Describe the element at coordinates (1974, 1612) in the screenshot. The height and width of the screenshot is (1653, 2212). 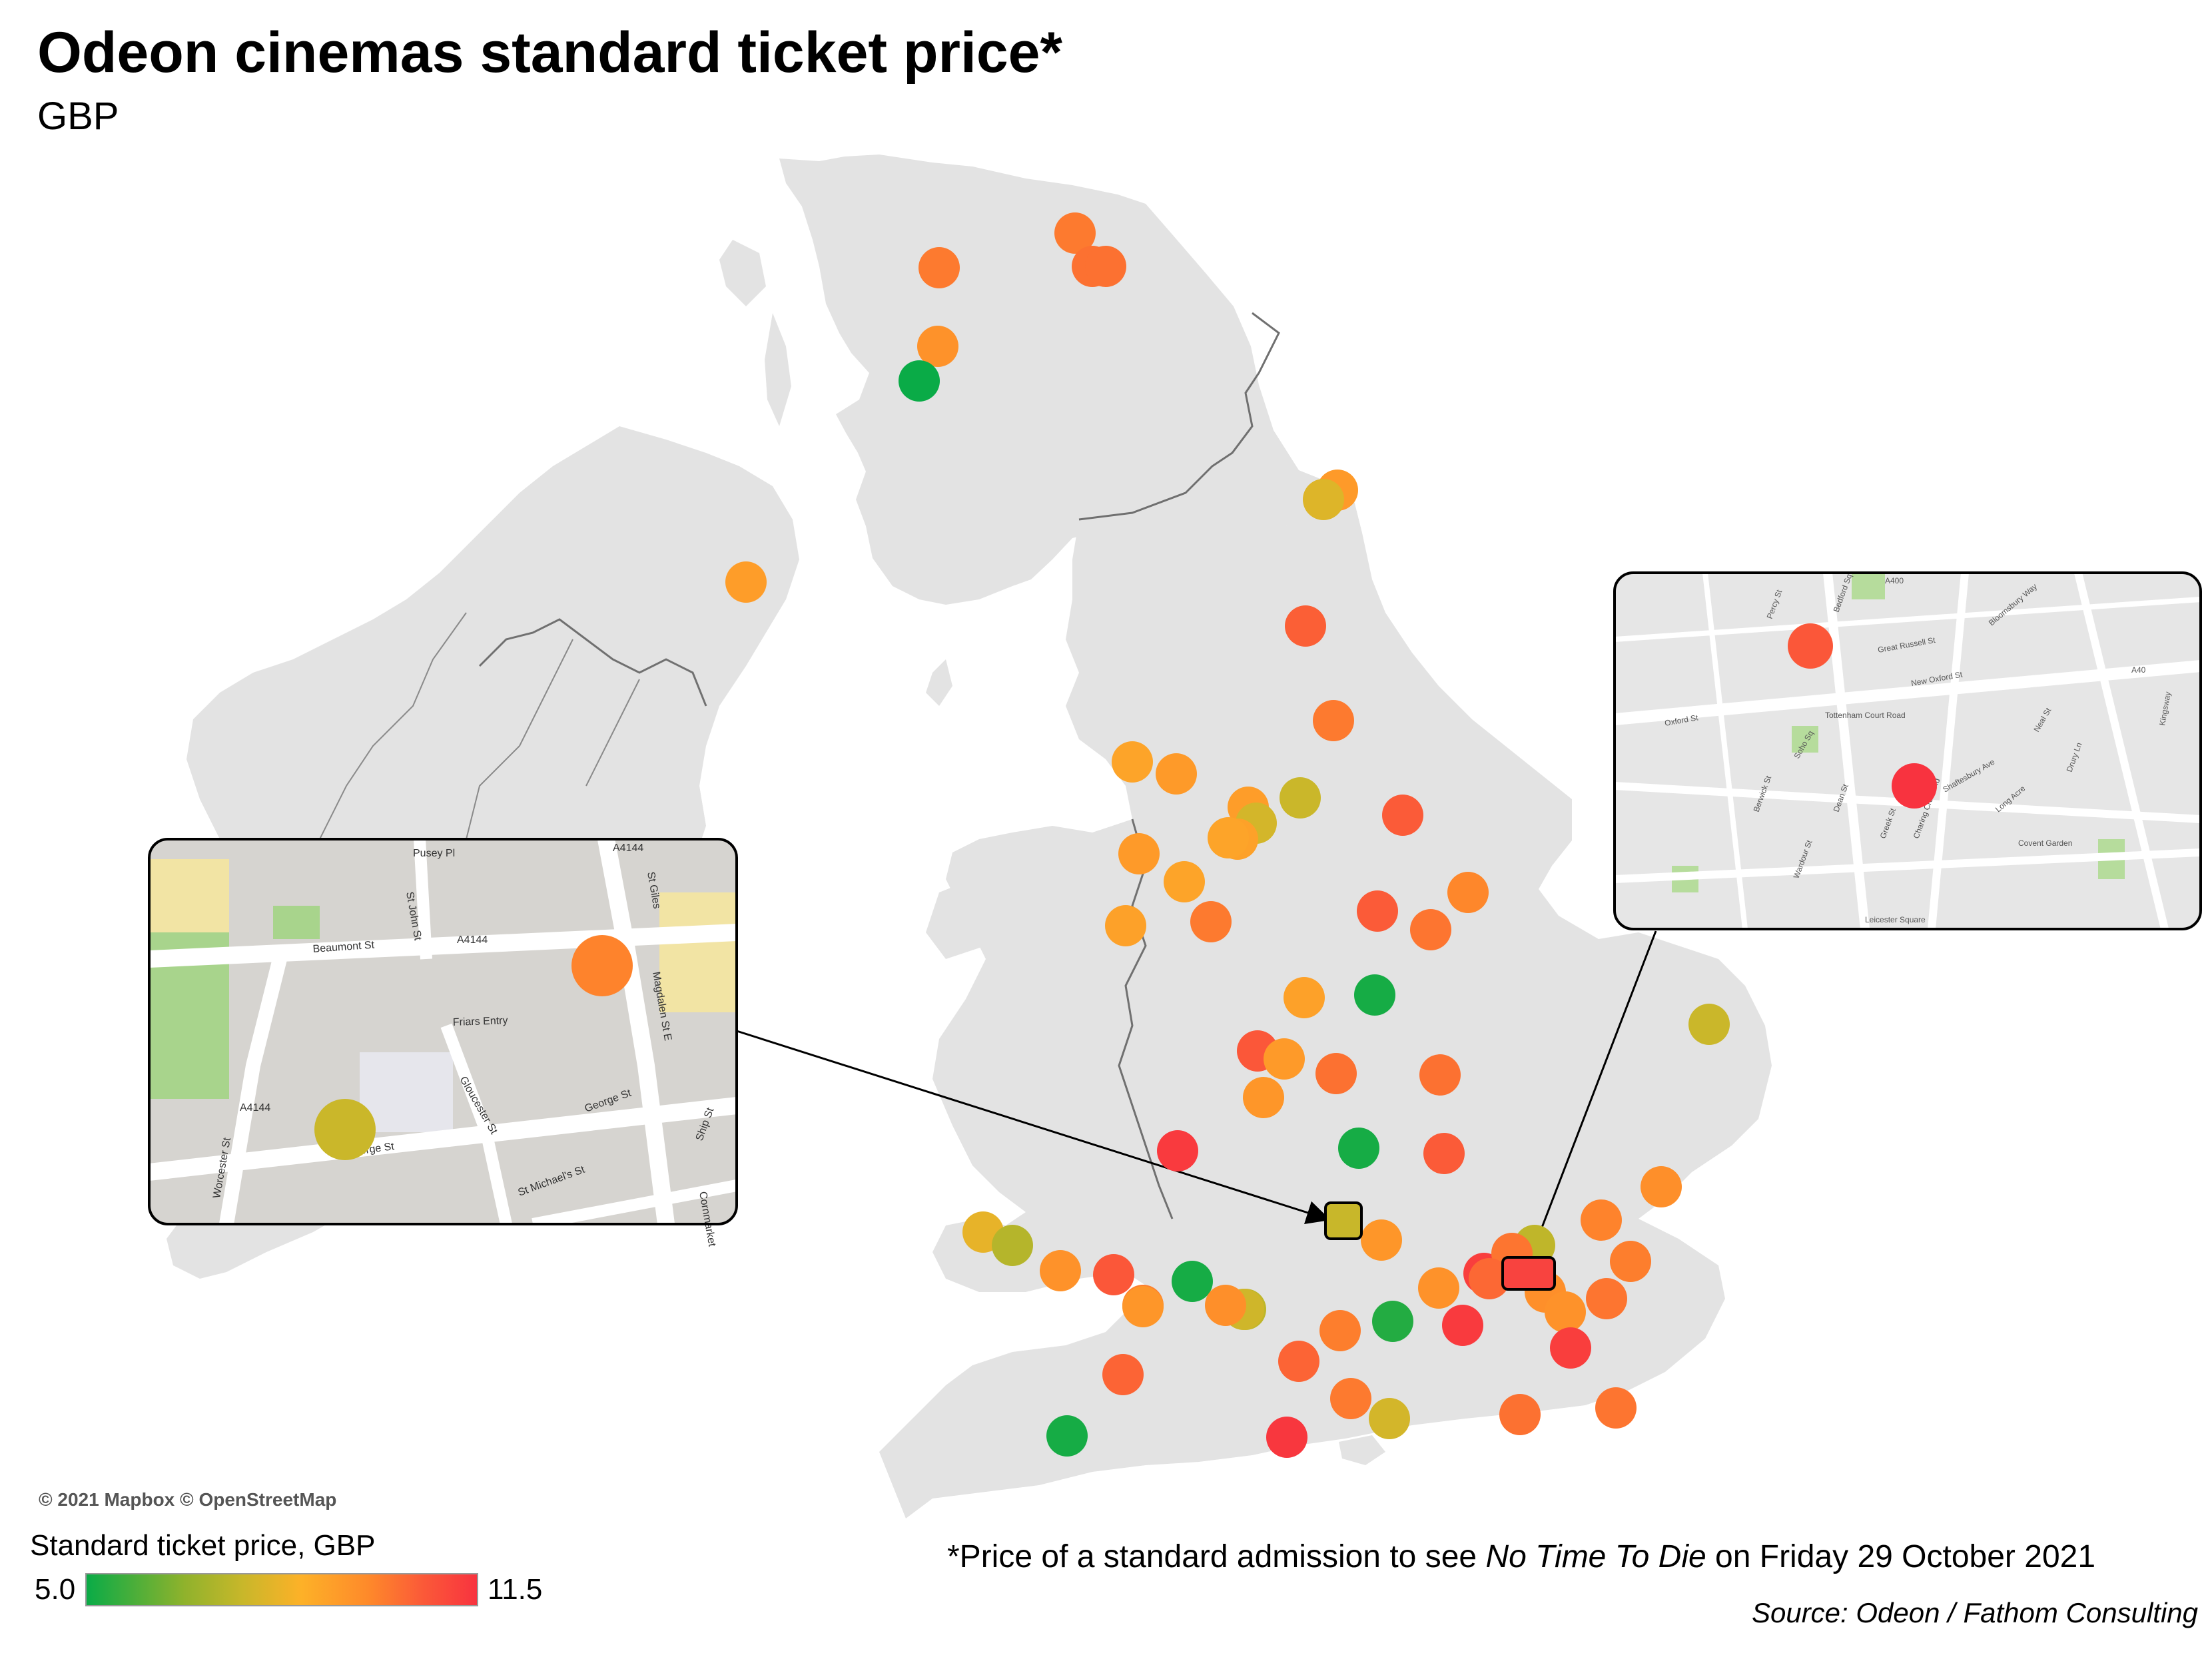
I see `source-note: Source: Odeon / Fathom Consulting` at that location.